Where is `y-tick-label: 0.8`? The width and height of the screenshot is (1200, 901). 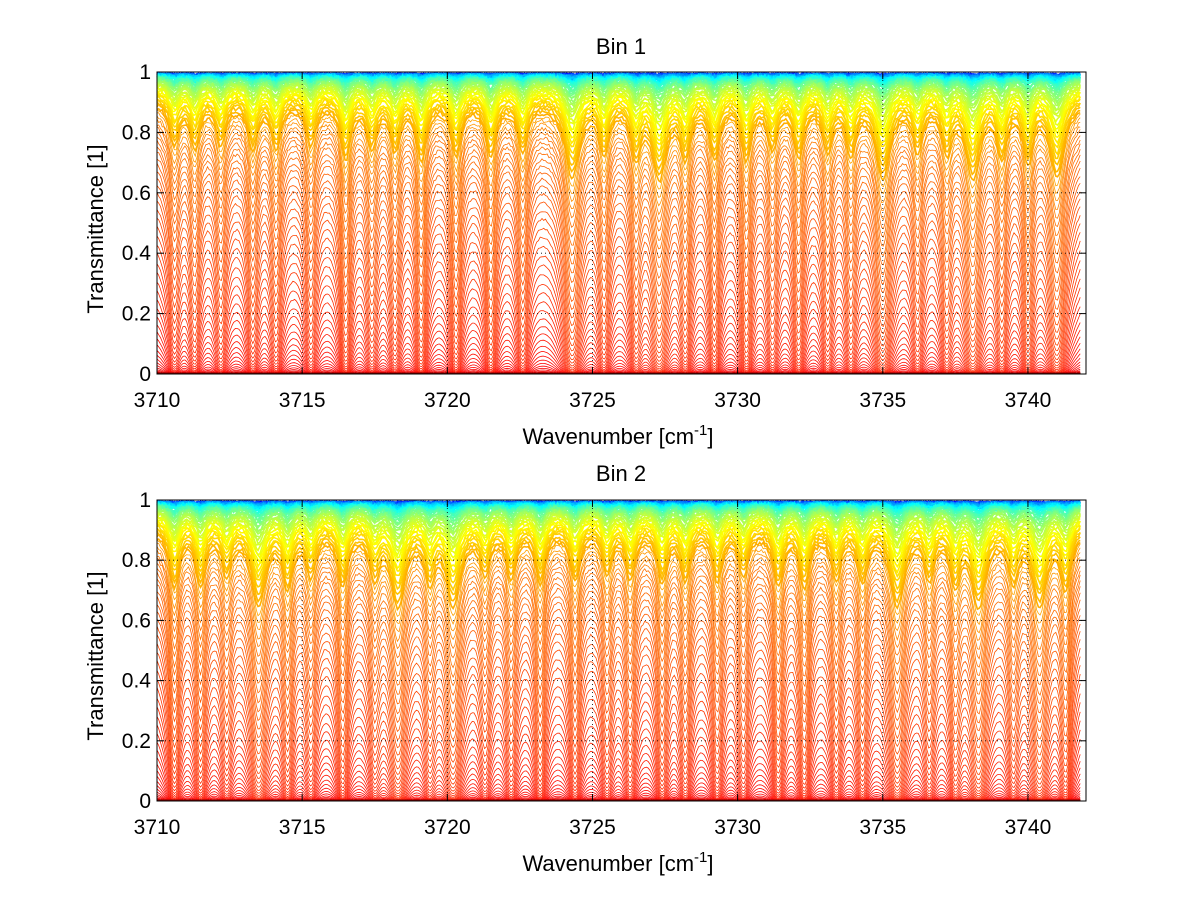
y-tick-label: 0.8 is located at coordinates (136, 132).